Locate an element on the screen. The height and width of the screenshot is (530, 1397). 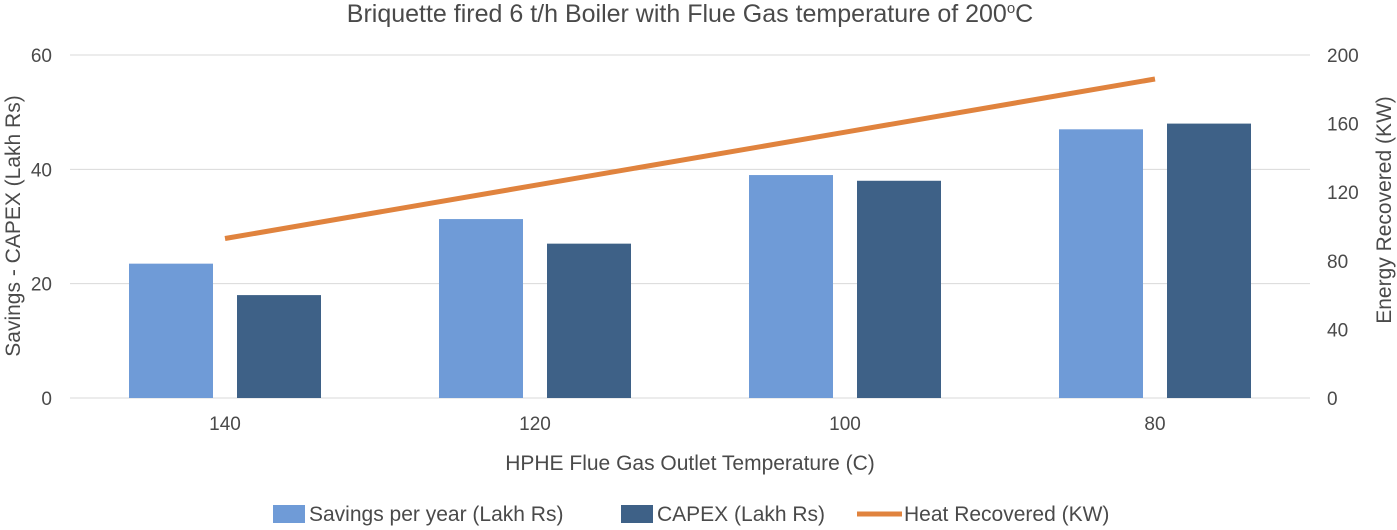
legend-swatch-capex is located at coordinates (637, 514).